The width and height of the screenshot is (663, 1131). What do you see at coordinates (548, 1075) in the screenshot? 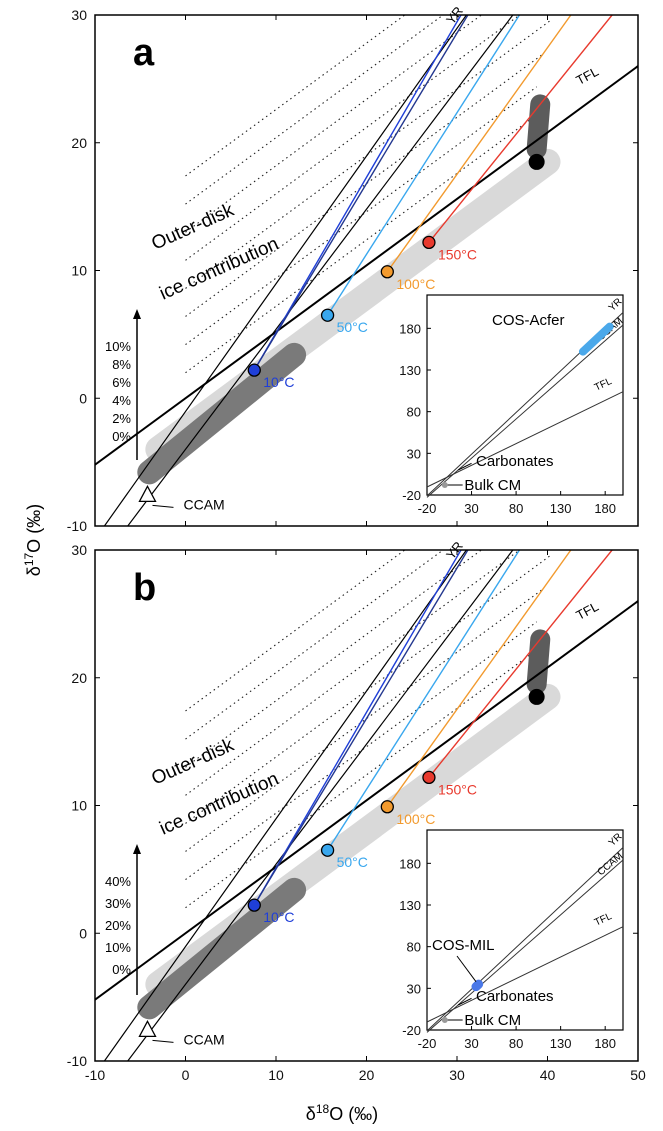
I see `x-tick-label: 40` at bounding box center [548, 1075].